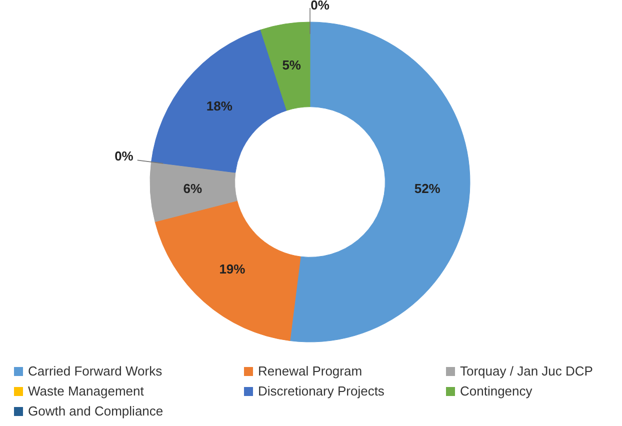  I want to click on legend-label: Carried Forward Works, so click(95, 370).